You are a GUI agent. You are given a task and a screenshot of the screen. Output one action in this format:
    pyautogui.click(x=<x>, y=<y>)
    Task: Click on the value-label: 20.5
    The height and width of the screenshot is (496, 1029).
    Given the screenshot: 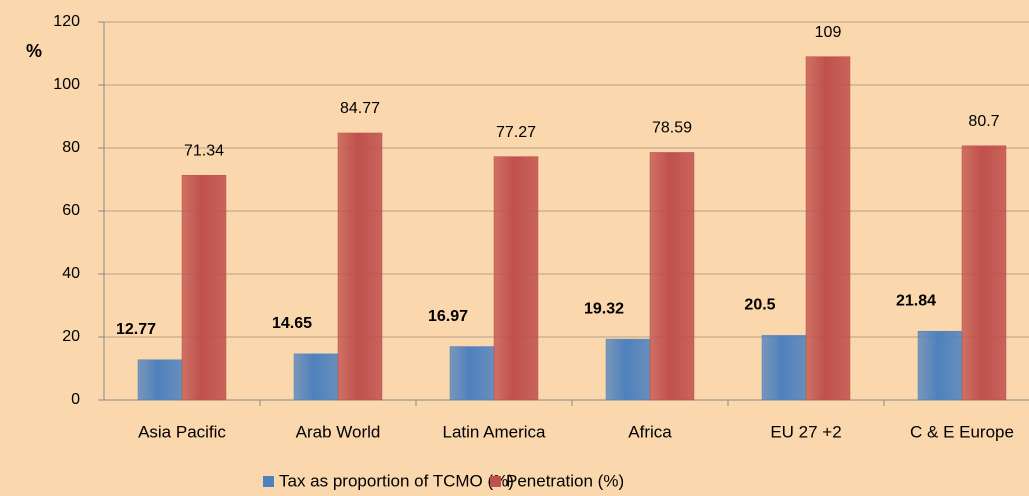 What is the action you would take?
    pyautogui.click(x=759, y=305)
    